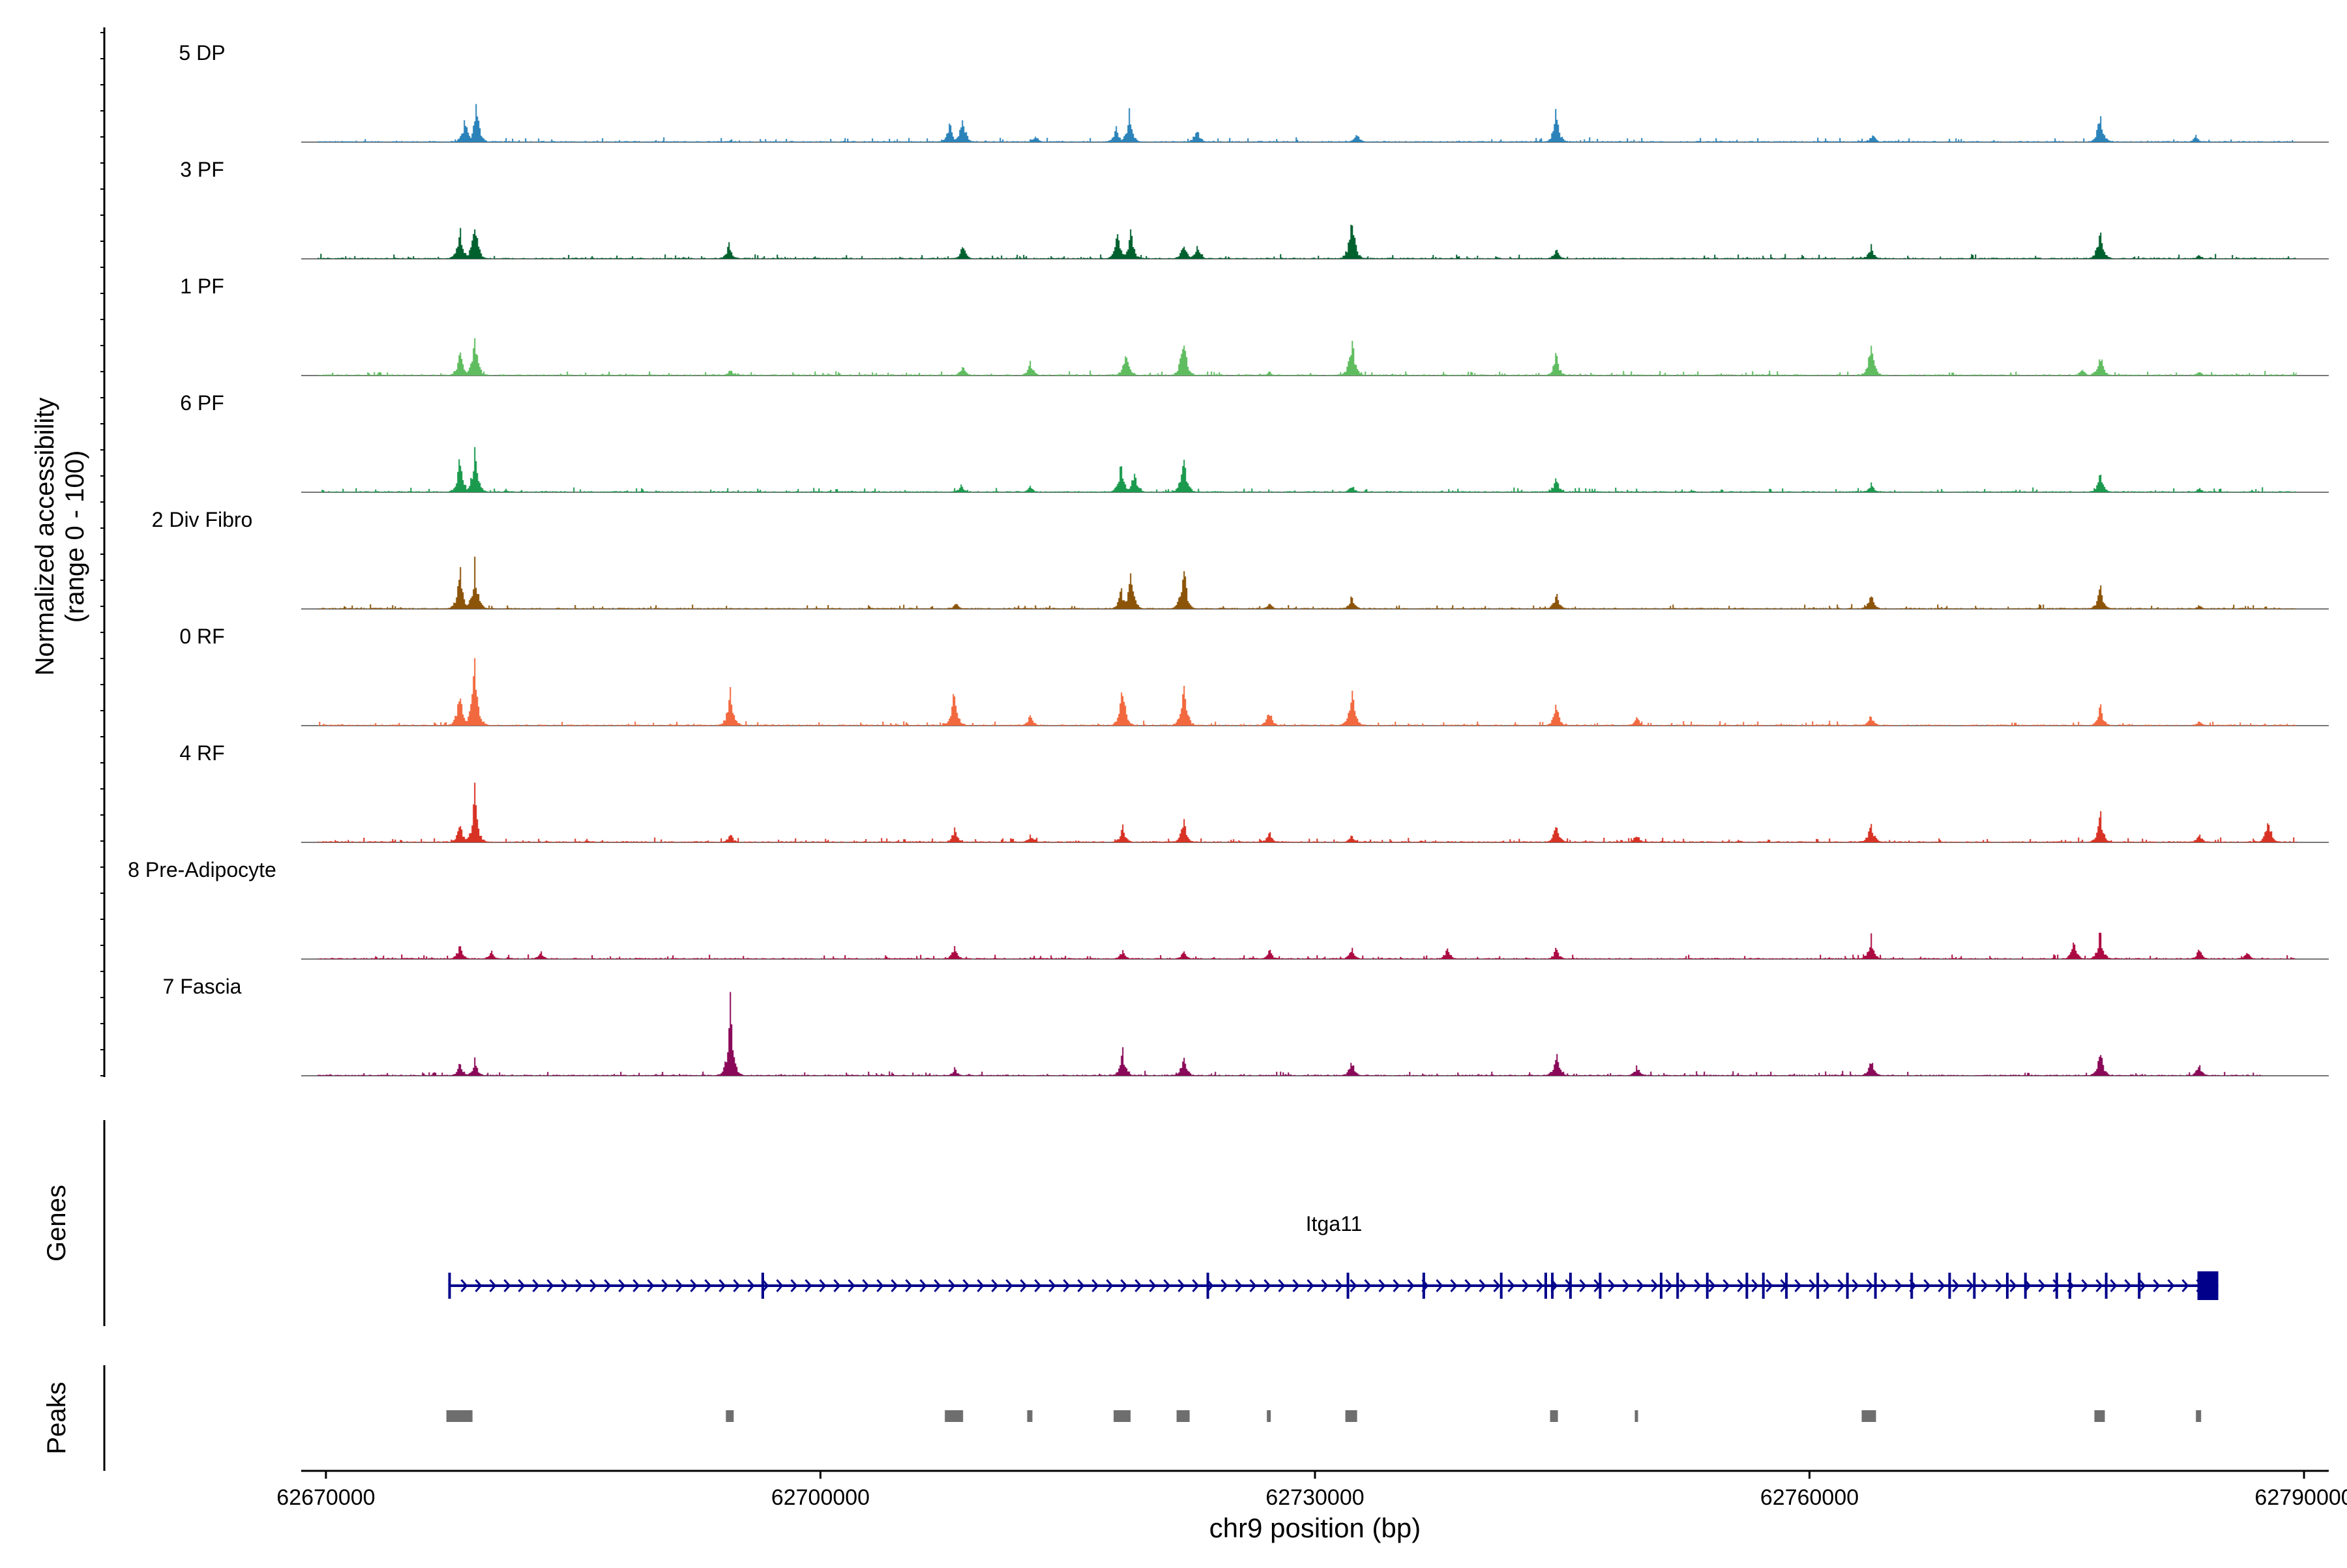 Image resolution: width=2347 pixels, height=1568 pixels. Describe the element at coordinates (45, 537) in the screenshot. I see `y-axis-label-line1: Normalized accessibility` at that location.